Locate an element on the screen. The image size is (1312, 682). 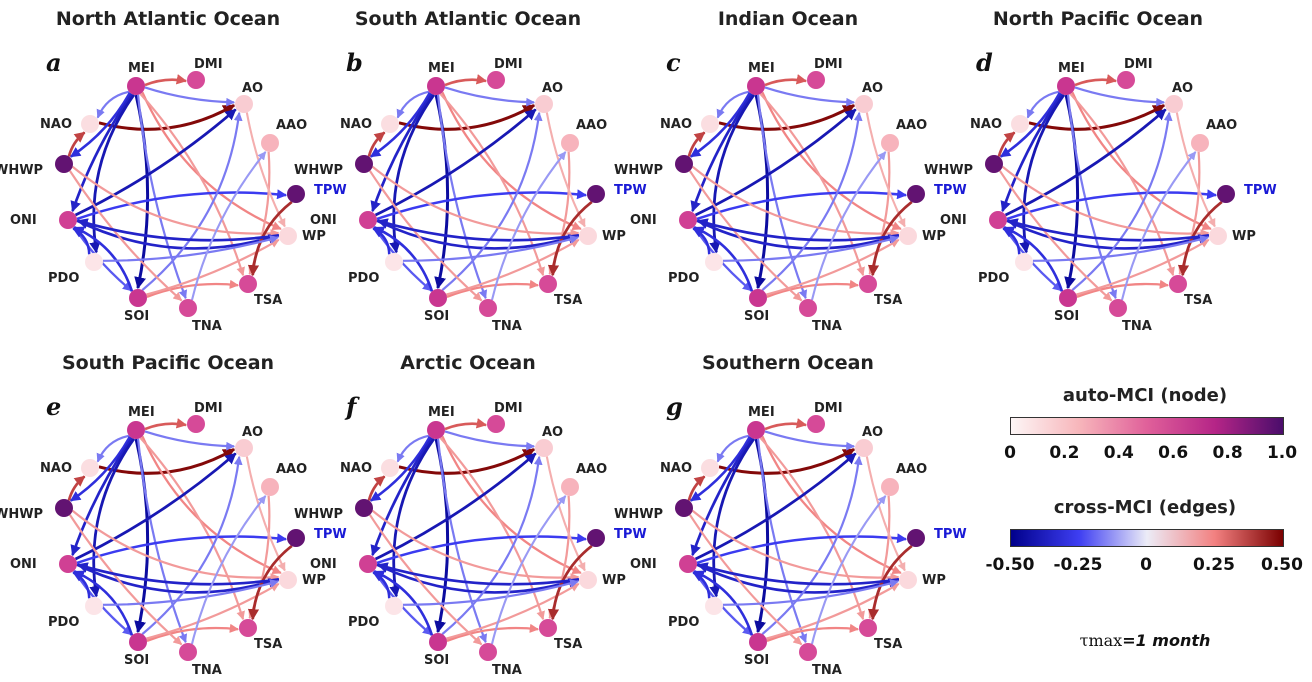
node-colorbar-ticks: 0 0.2 0.4 0.6 0.8 1.0 is located at coordinates (1150, 455).